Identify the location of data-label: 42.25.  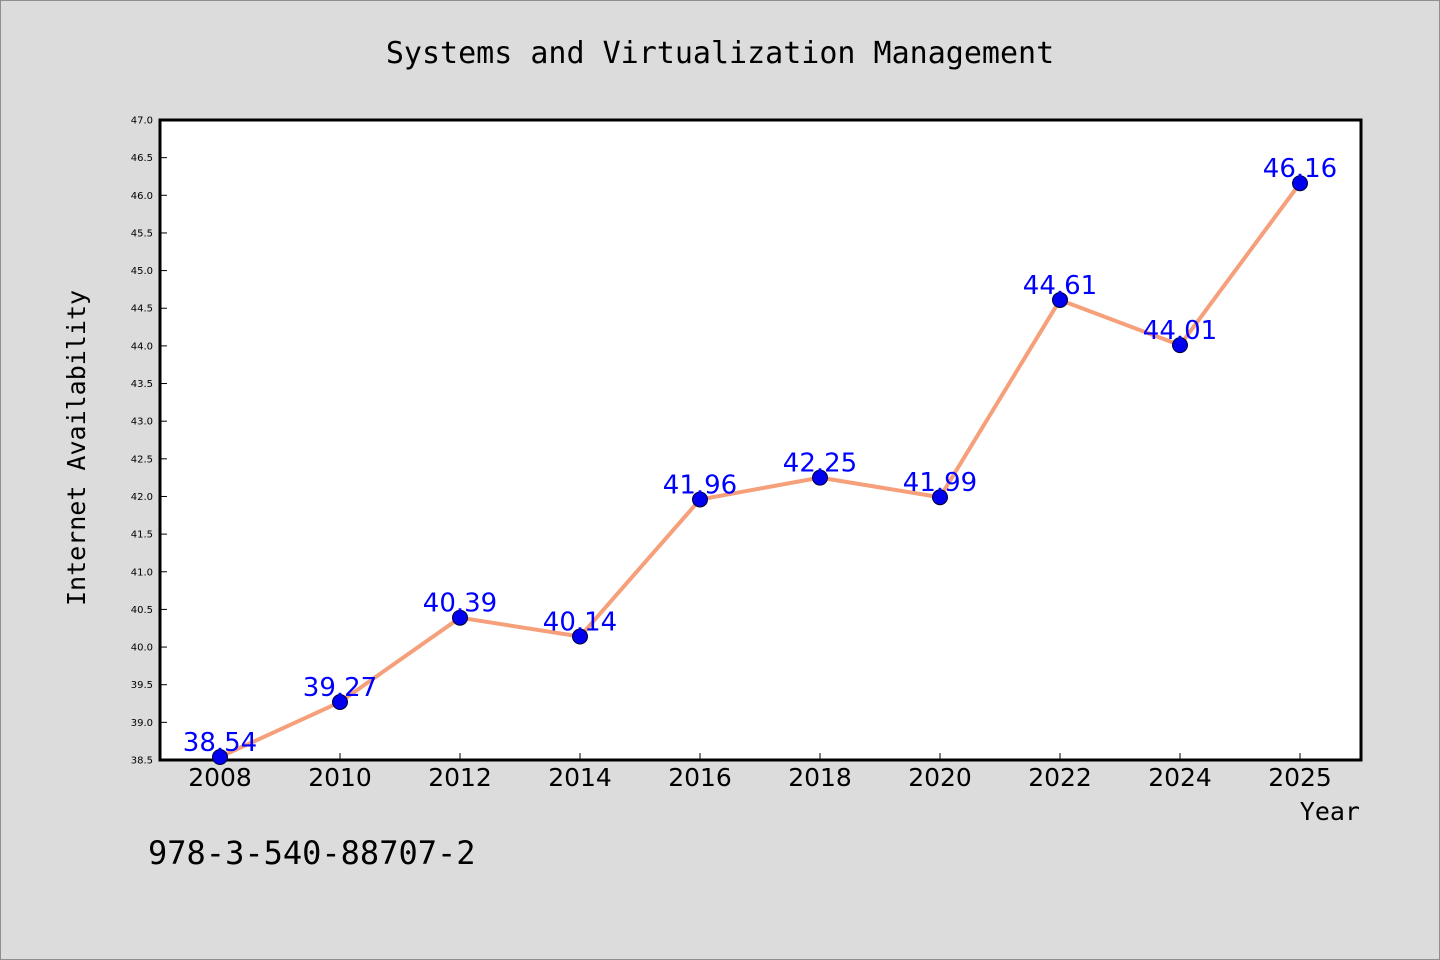
(820, 464).